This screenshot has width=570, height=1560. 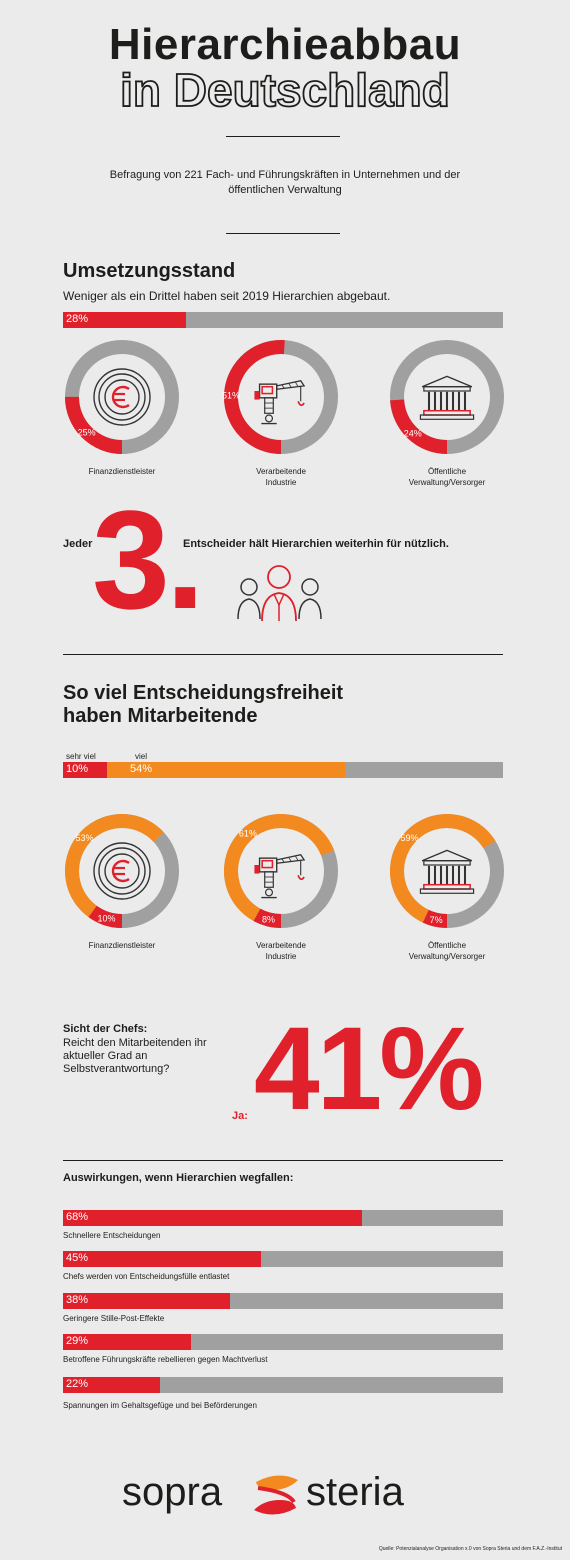 What do you see at coordinates (283, 320) in the screenshot?
I see `implementation-bar: 28%` at bounding box center [283, 320].